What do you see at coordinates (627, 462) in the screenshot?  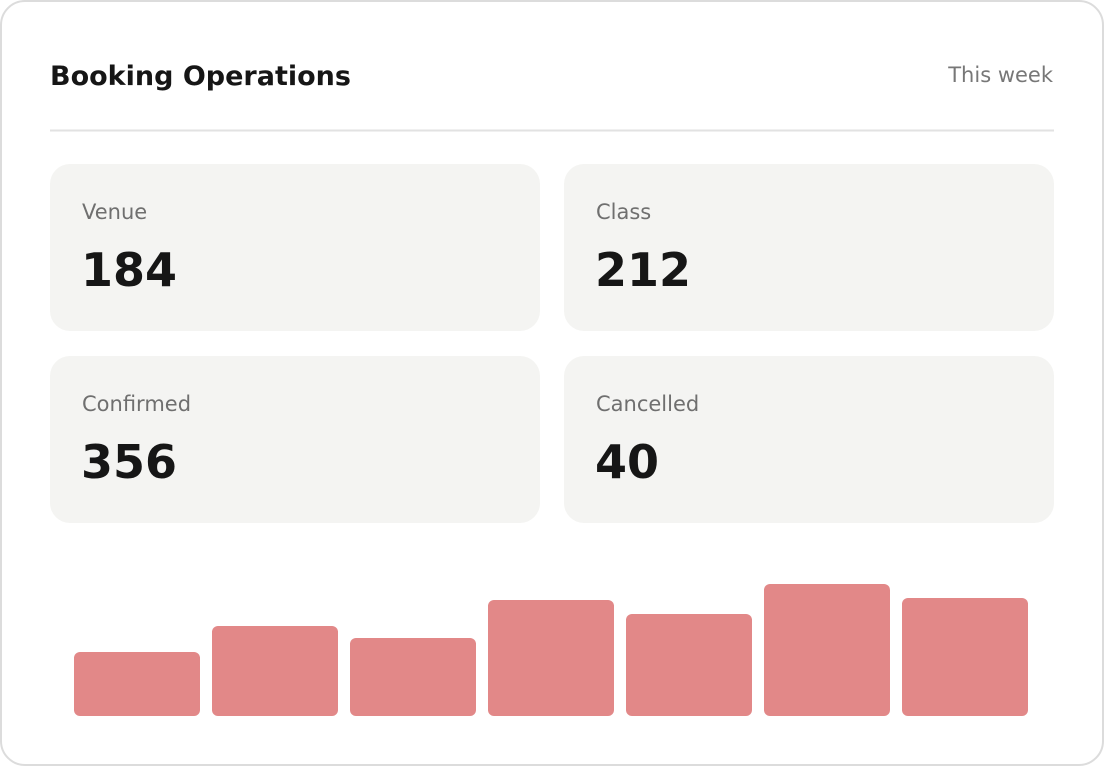 I see `stat-value: 40` at bounding box center [627, 462].